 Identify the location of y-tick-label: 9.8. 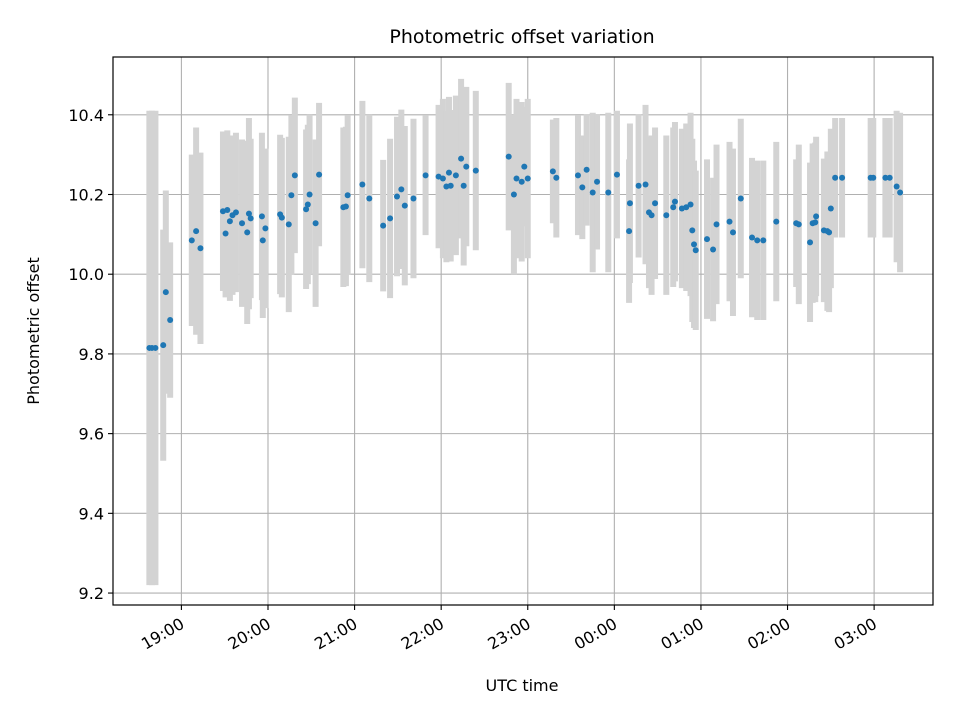
(91, 354).